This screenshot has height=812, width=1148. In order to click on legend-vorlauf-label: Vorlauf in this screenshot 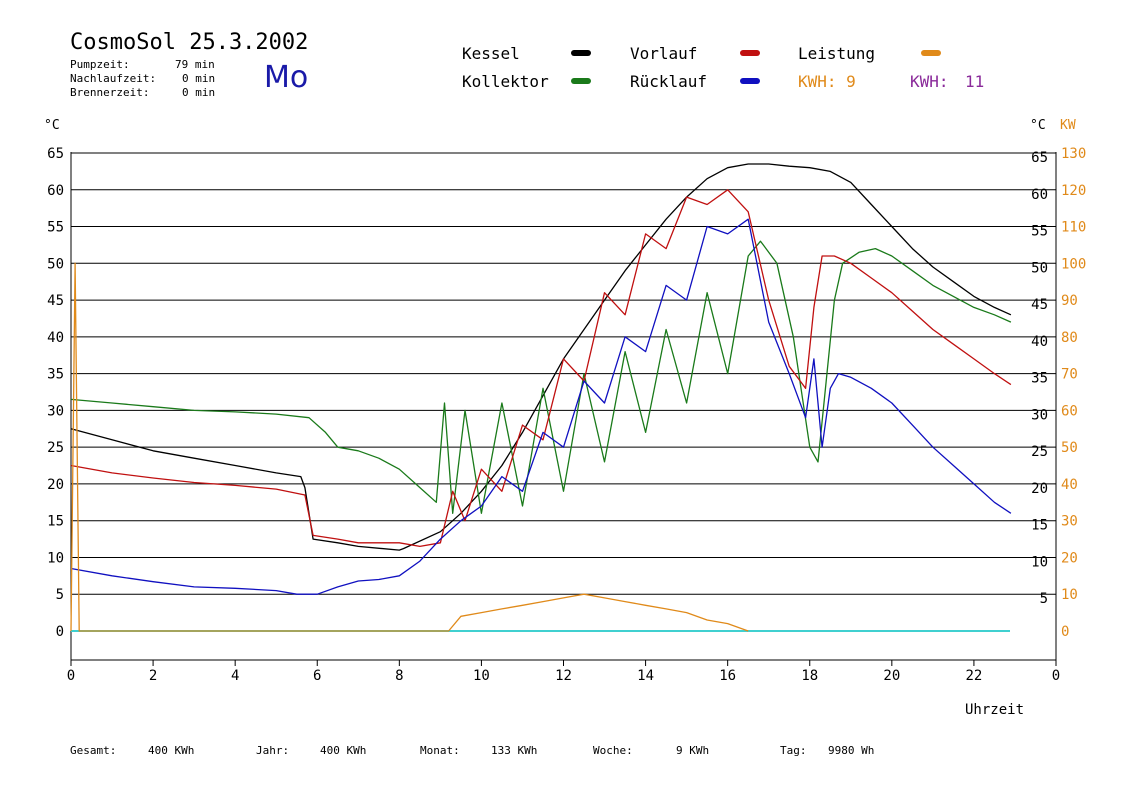, I will do `click(664, 53)`.